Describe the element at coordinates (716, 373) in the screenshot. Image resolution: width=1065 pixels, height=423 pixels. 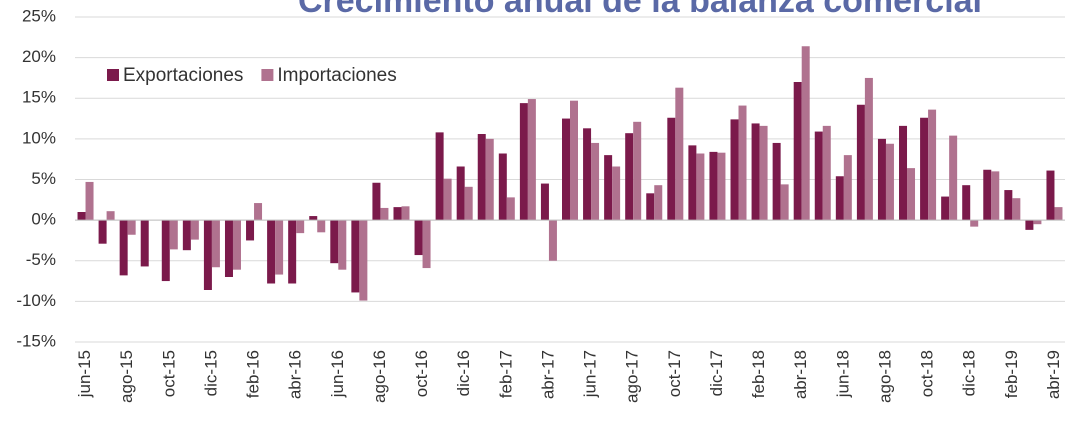
I see `x-tick-label: dic-17` at that location.